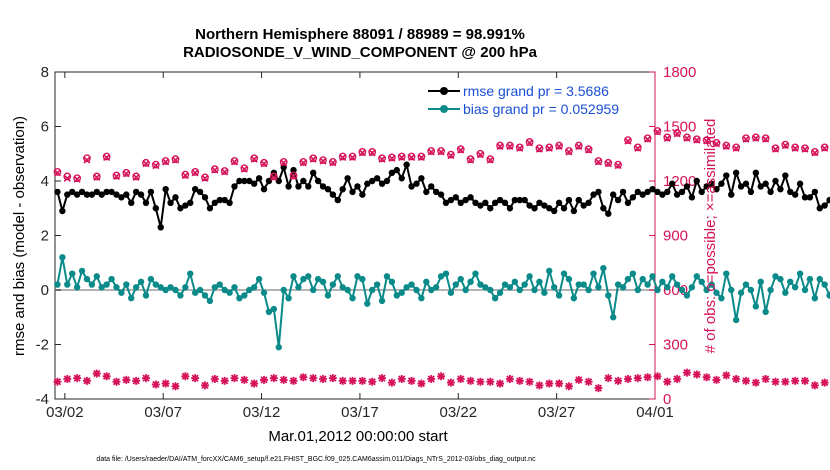 The image size is (830, 470). What do you see at coordinates (19, 236) in the screenshot?
I see `y-axis-label: rmse and bias (model - observation)` at bounding box center [19, 236].